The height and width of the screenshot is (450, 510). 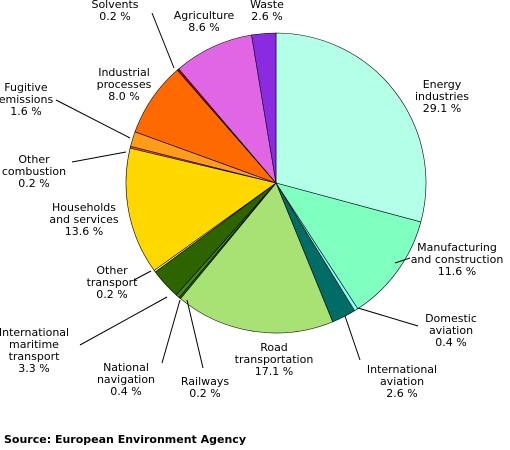 What do you see at coordinates (114, 11) in the screenshot?
I see `slice-label-solvents: Solvents 0.2 %` at bounding box center [114, 11].